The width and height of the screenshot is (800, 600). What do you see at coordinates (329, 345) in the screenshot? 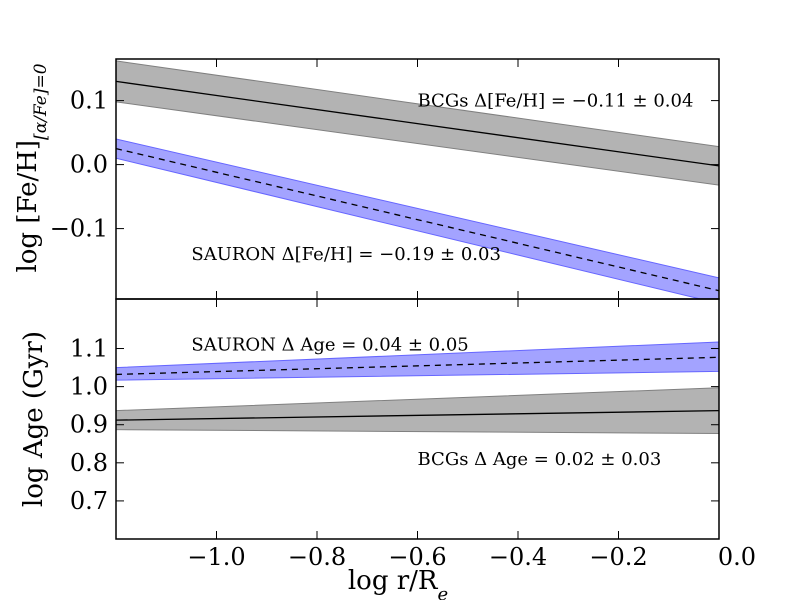
I see `bottom-annotation-sauron: SAURON Δ Age = 0.04 ± 0.05` at bounding box center [329, 345].